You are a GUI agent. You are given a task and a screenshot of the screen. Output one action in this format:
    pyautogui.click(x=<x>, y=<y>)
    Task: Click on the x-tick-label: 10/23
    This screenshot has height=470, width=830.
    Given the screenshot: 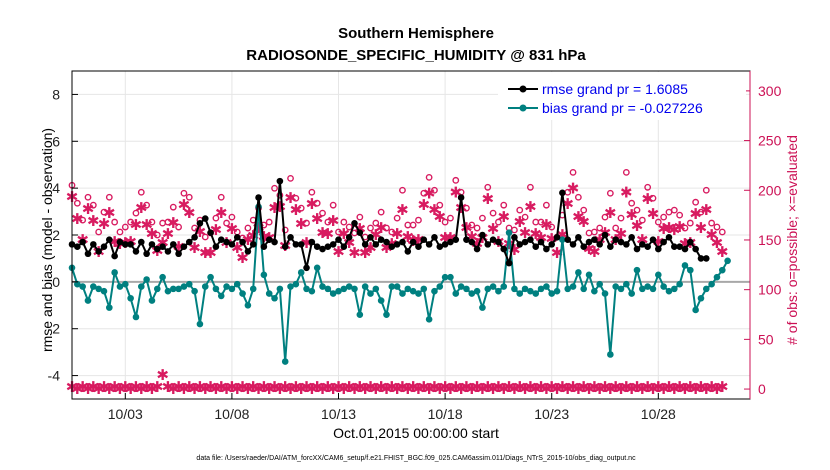 What is the action you would take?
    pyautogui.click(x=551, y=414)
    